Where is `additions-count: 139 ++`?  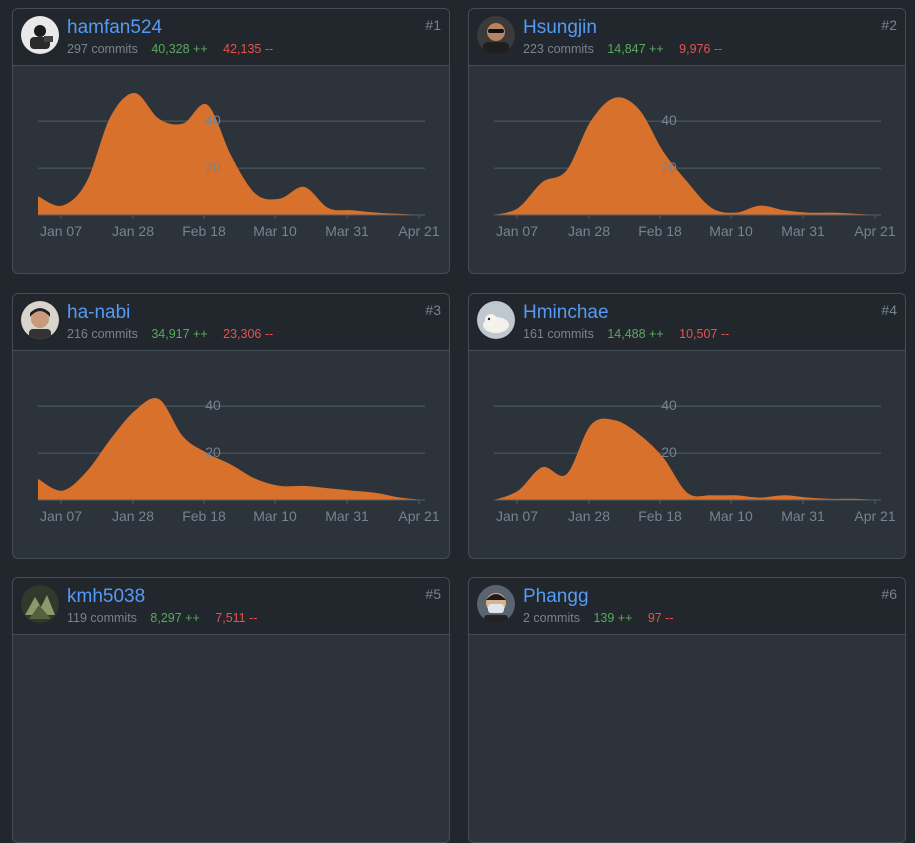 additions-count: 139 ++ is located at coordinates (613, 618).